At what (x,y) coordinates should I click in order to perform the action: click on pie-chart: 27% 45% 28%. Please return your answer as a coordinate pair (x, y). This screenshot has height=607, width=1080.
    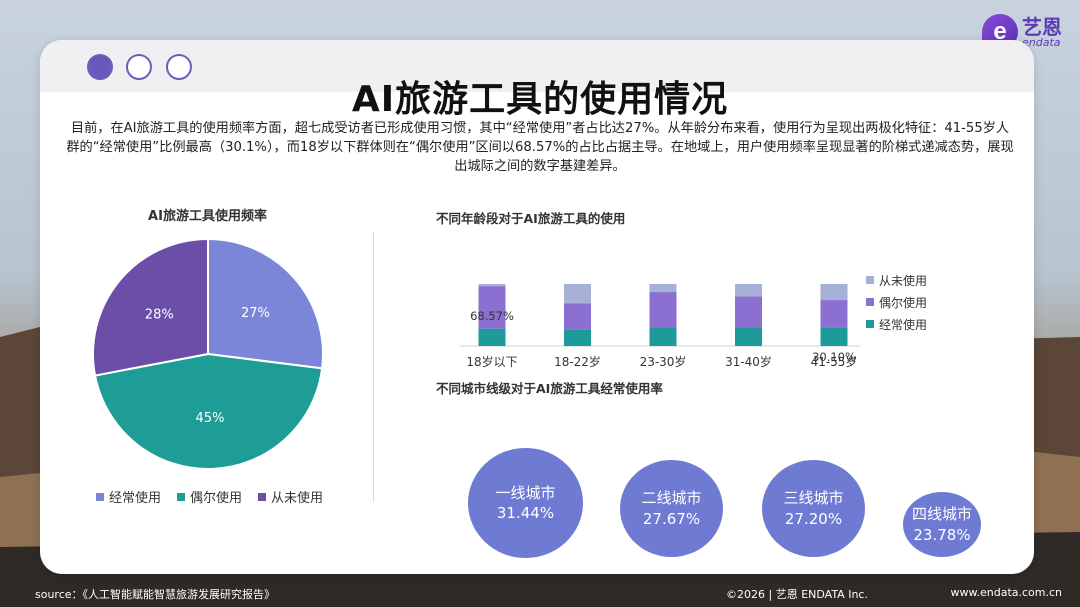
    Looking at the image, I should click on (208, 353).